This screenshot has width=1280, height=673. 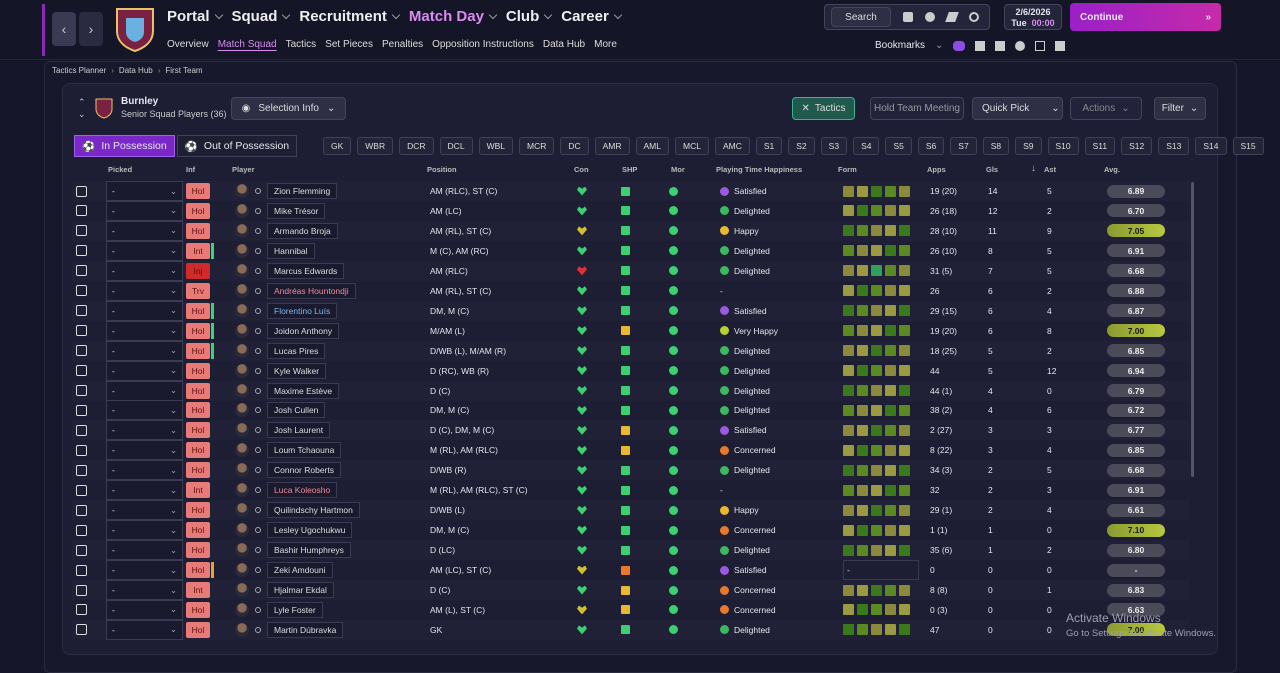 What do you see at coordinates (678, 169) in the screenshot?
I see `column-header: Mor` at bounding box center [678, 169].